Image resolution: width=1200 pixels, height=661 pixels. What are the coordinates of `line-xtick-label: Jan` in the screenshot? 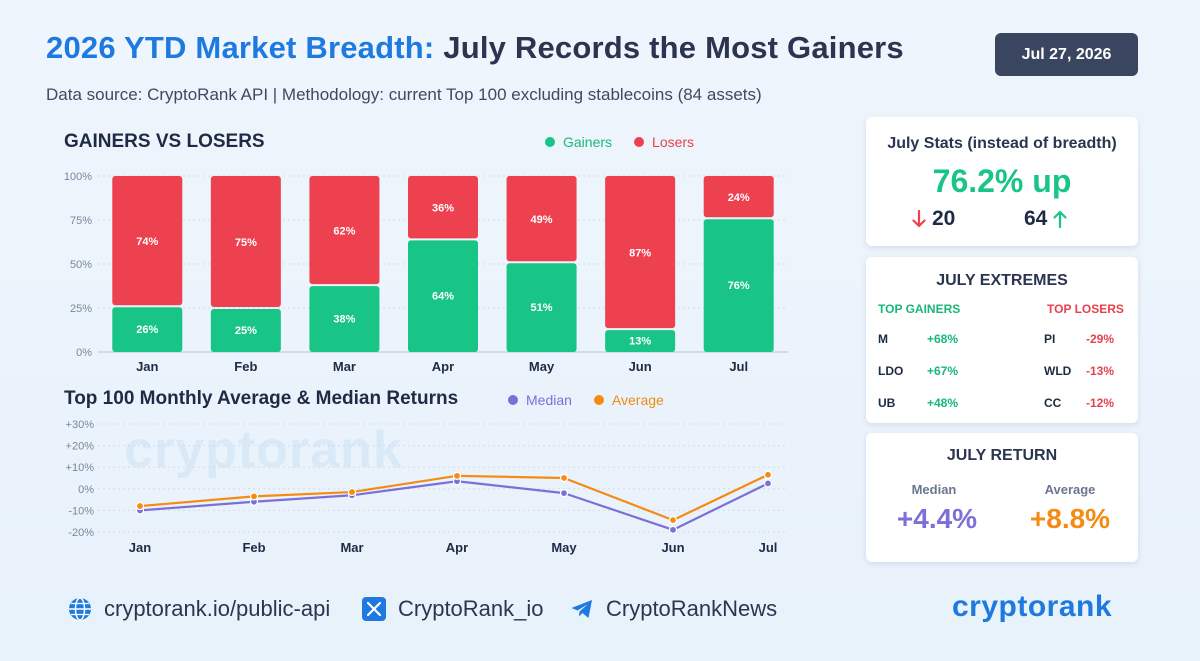 It's located at (140, 547).